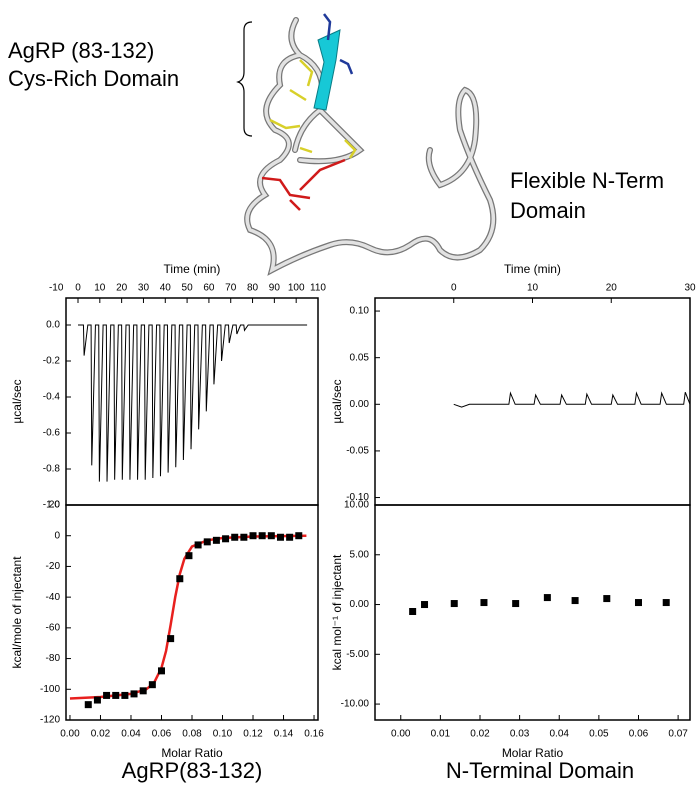  I want to click on y-tick-label: -120, so click(50, 720).